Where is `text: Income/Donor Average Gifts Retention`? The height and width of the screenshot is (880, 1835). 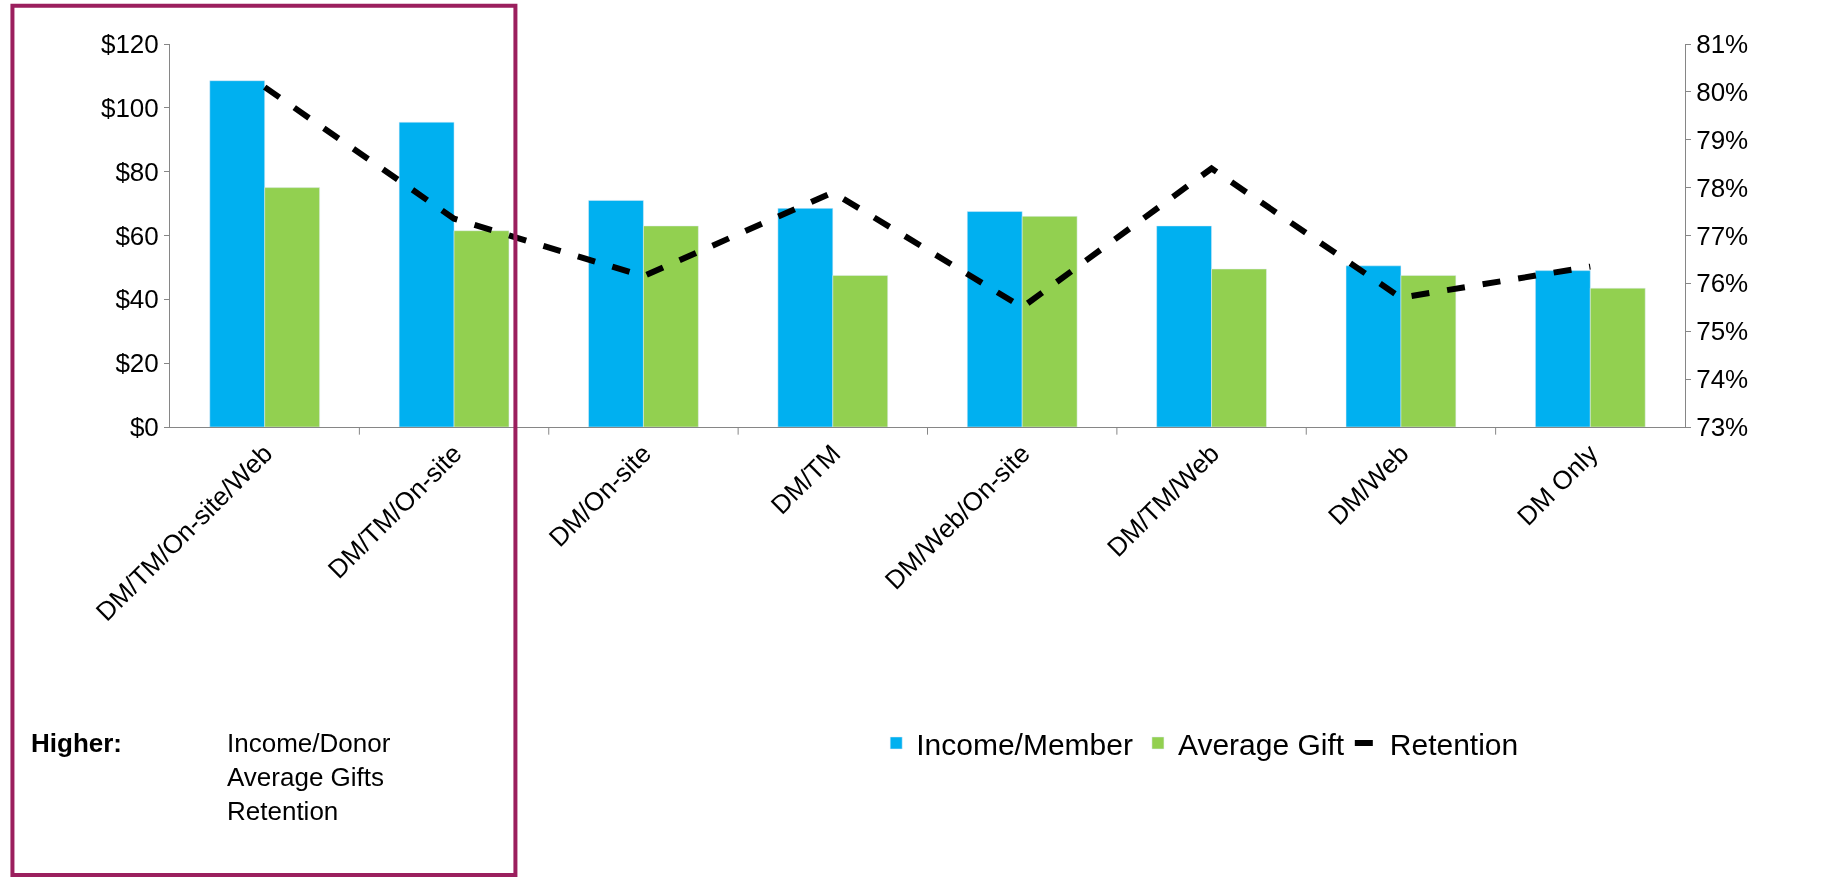
text: Income/Donor Average Gifts Retention is located at coordinates (309, 777).